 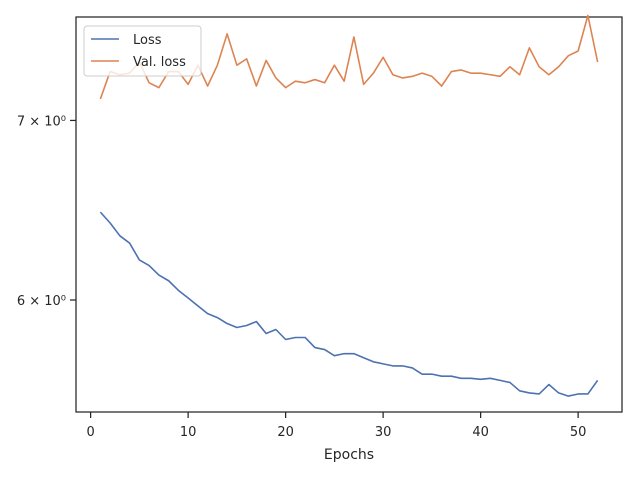 What do you see at coordinates (188, 432) in the screenshot?
I see `x-tick-label-1: 10` at bounding box center [188, 432].